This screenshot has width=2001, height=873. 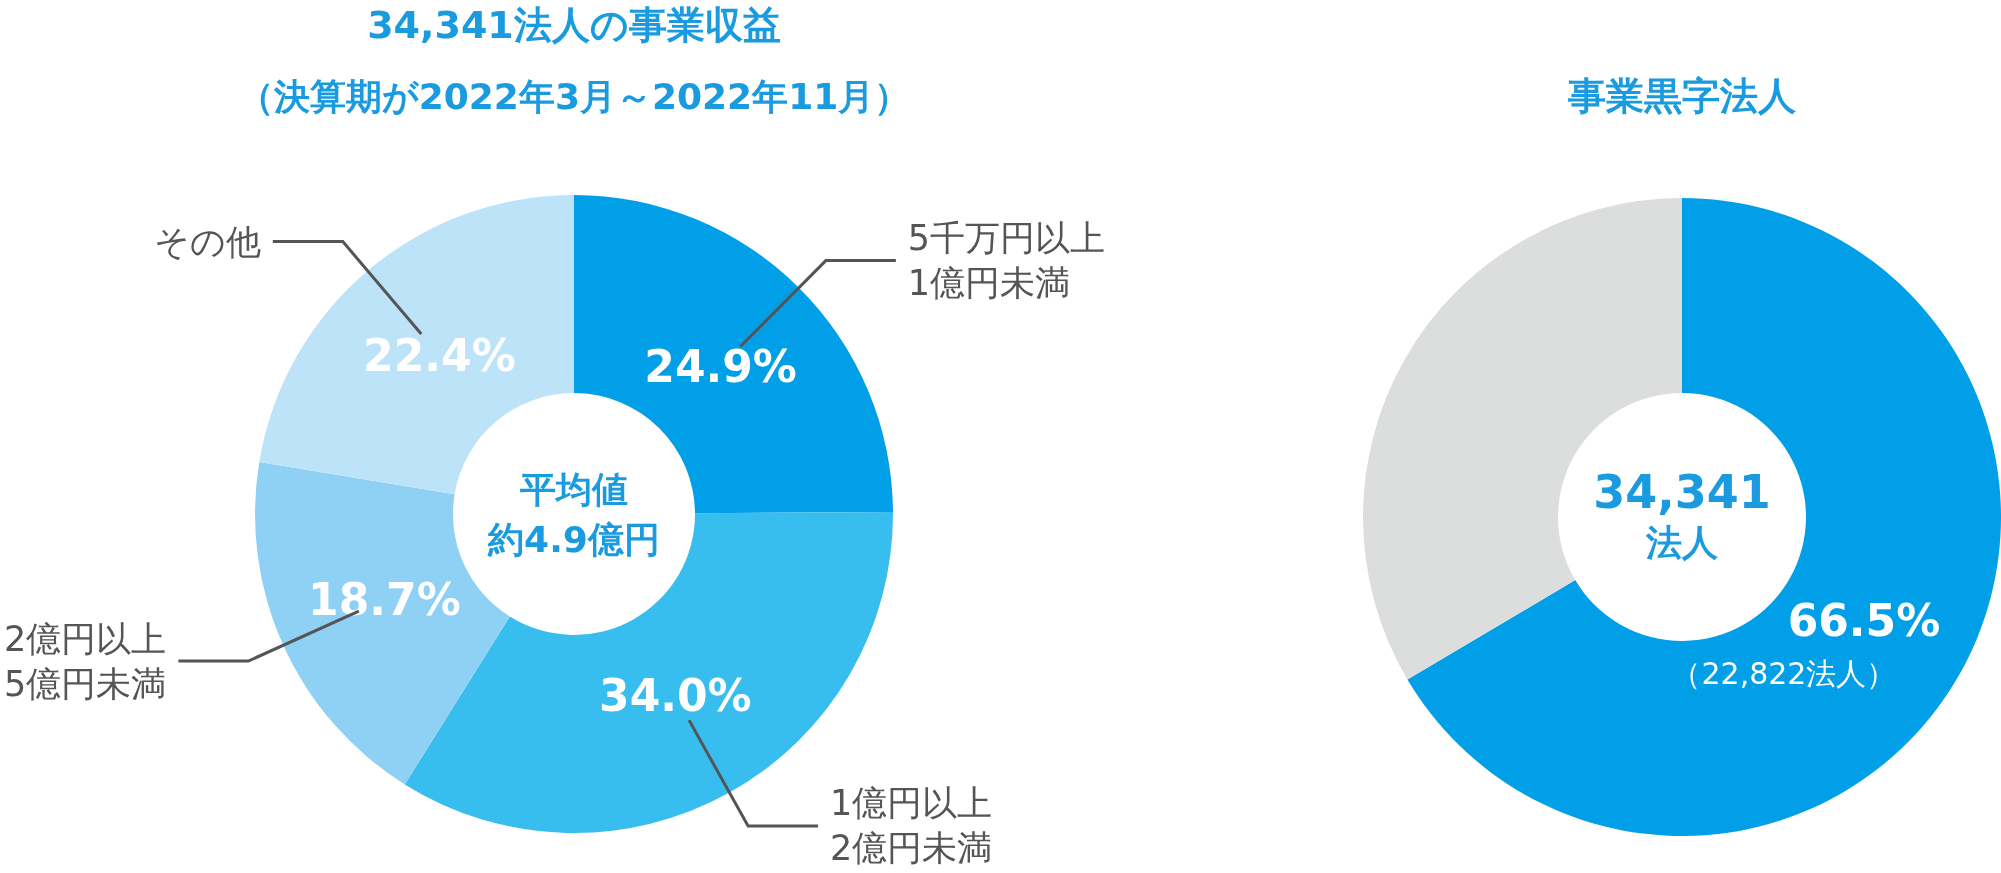 I want to click on annotation: 34,341, so click(x=1682, y=492).